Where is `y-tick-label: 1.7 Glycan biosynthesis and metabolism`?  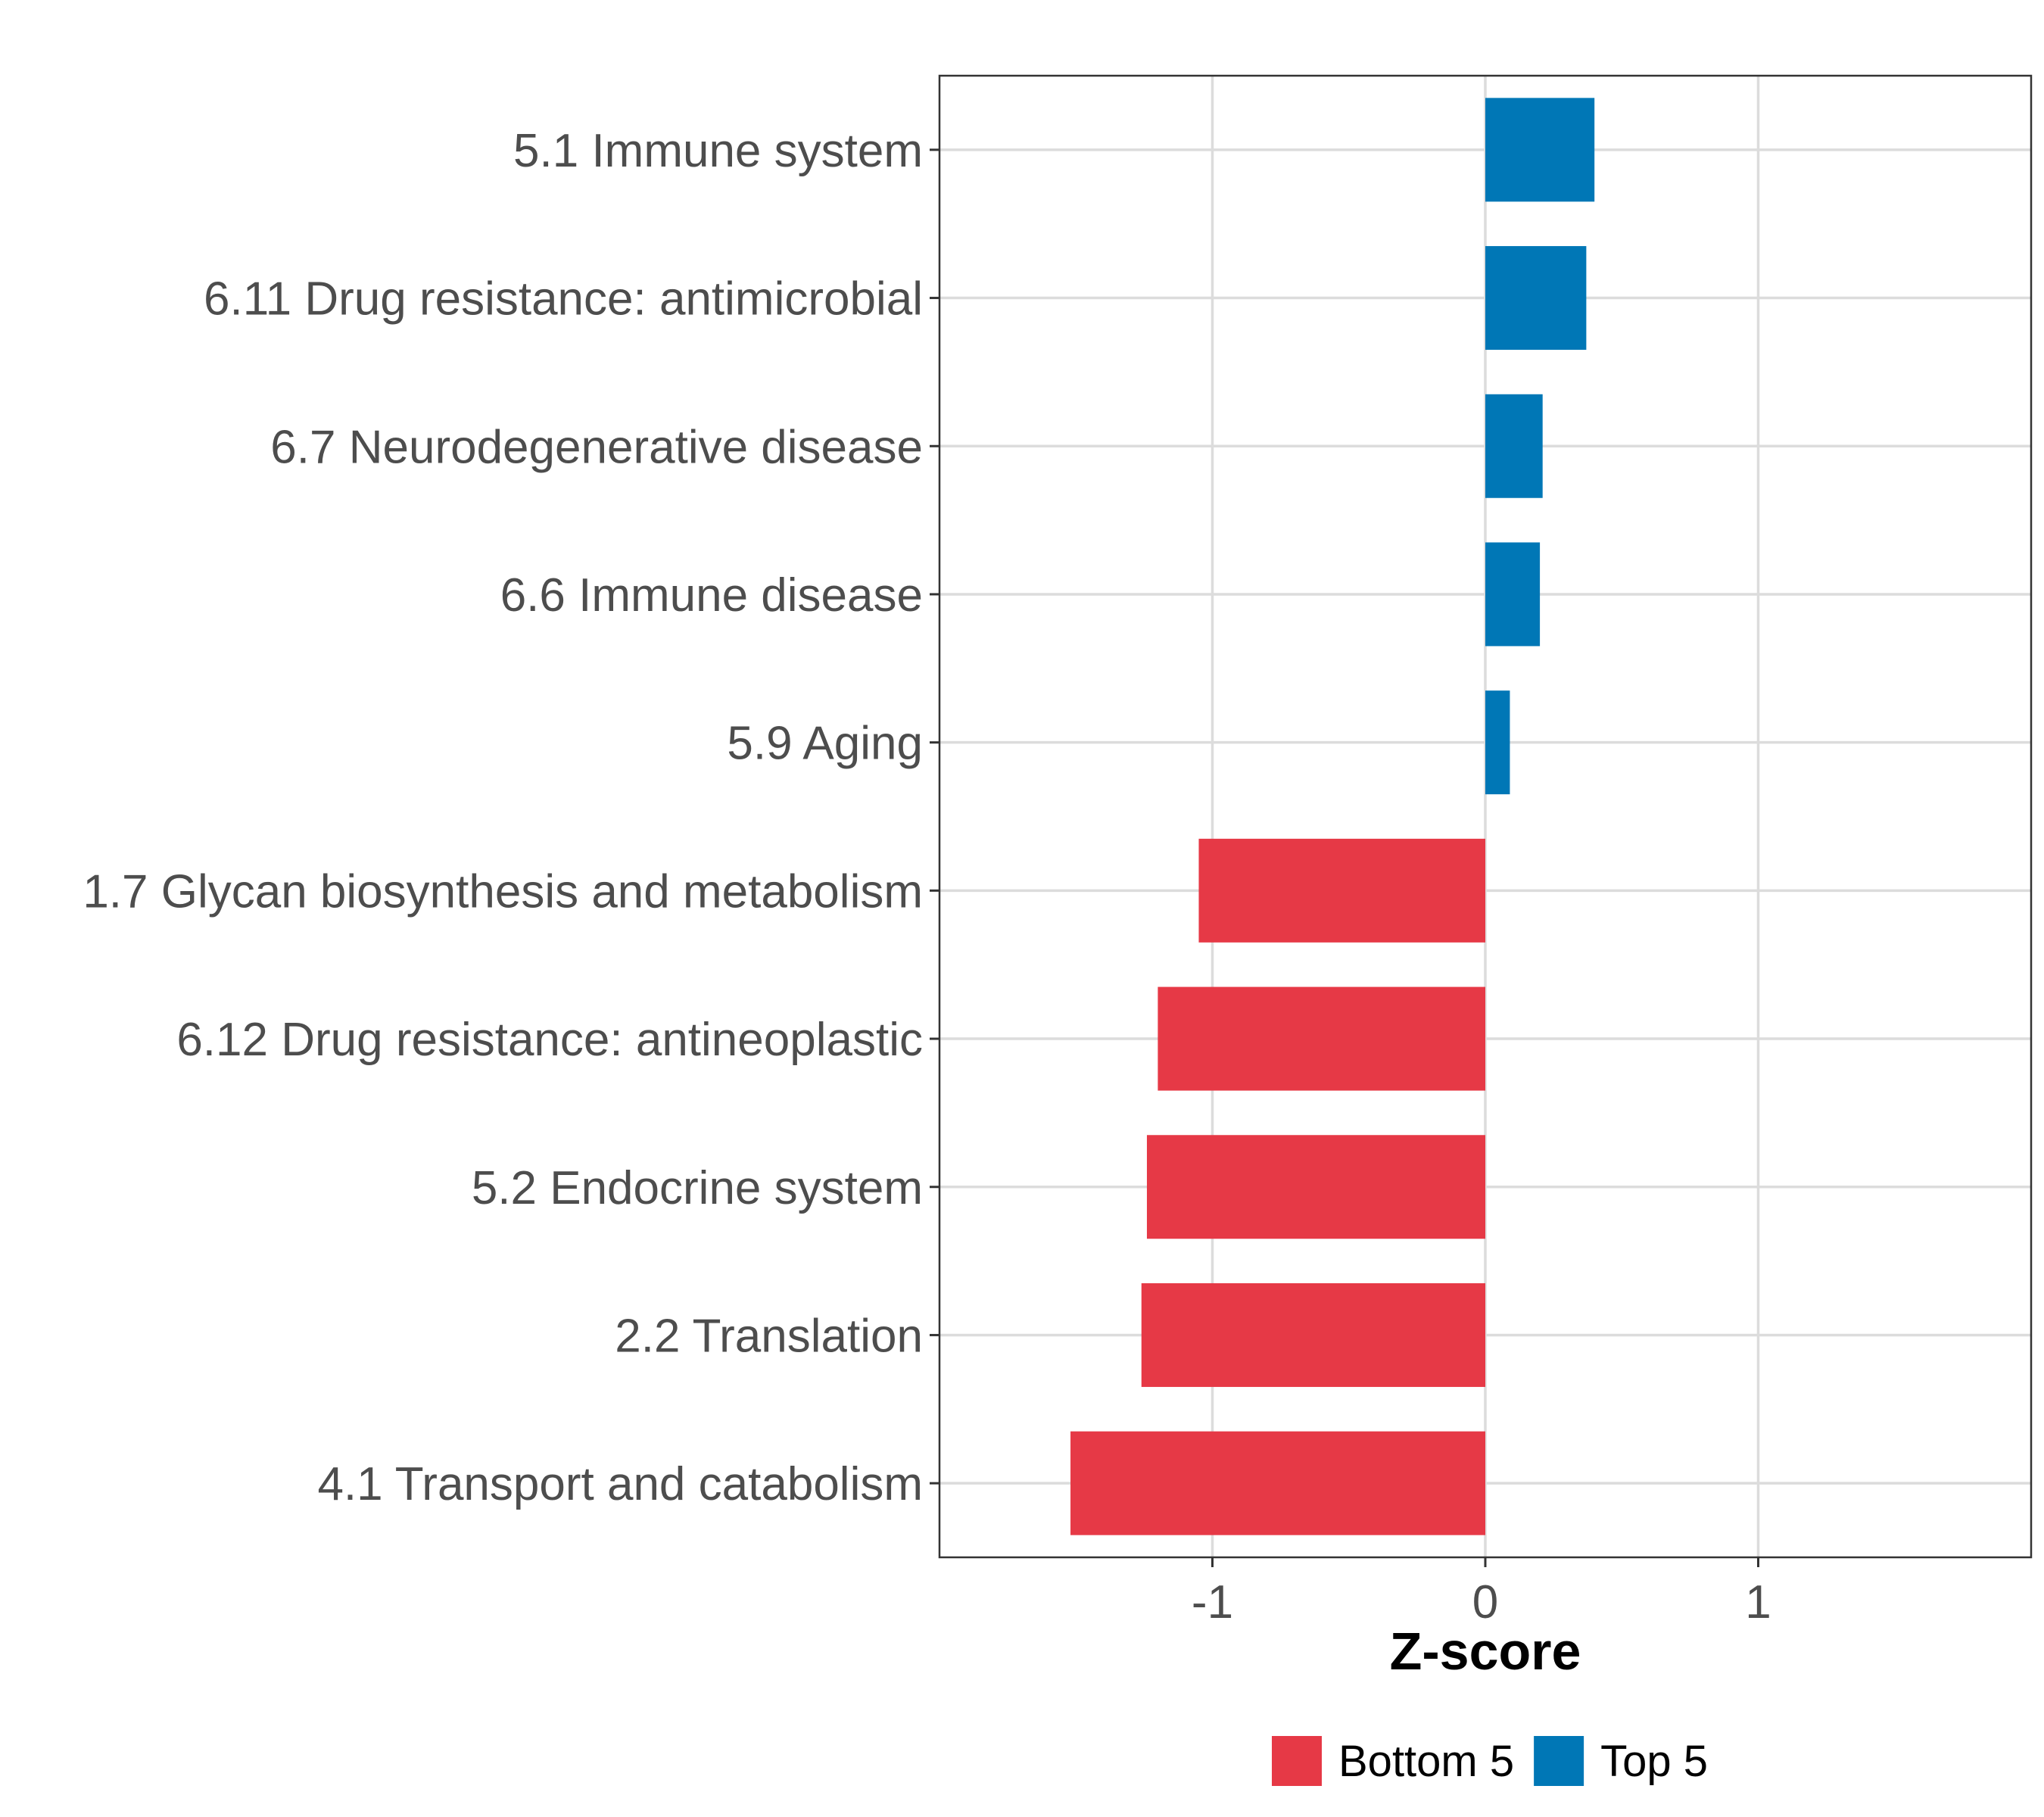
y-tick-label: 1.7 Glycan biosynthesis and metabolism is located at coordinates (503, 891).